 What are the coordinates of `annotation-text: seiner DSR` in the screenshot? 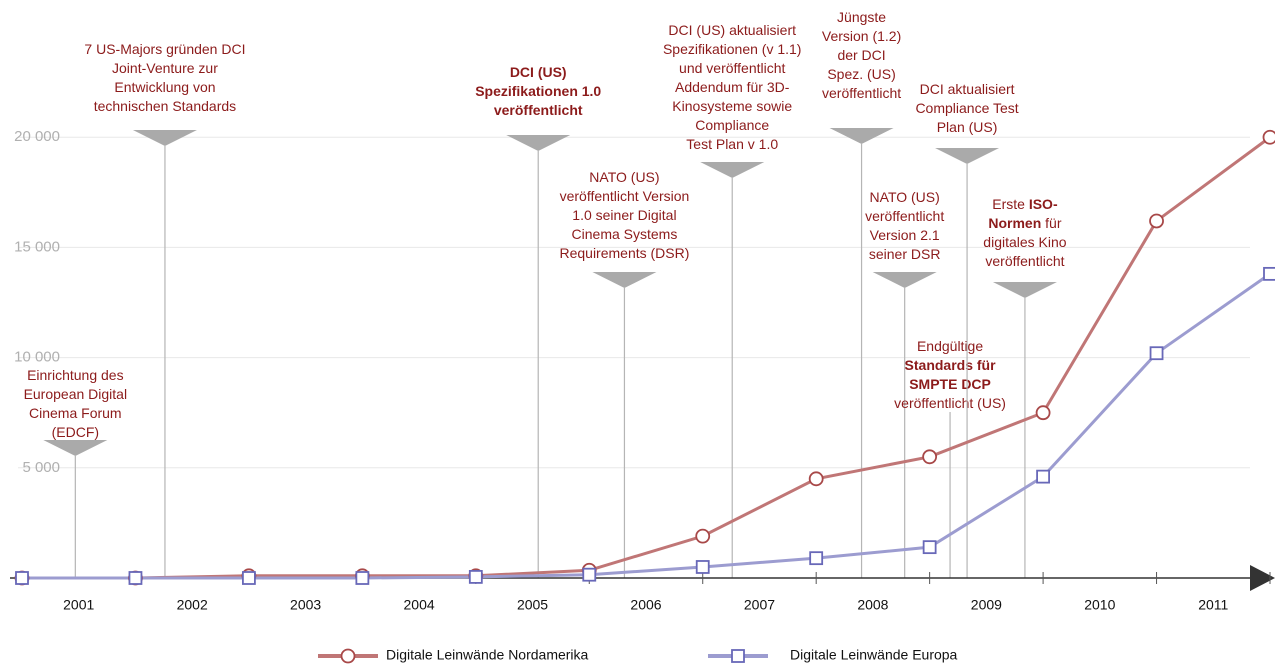 It's located at (905, 254).